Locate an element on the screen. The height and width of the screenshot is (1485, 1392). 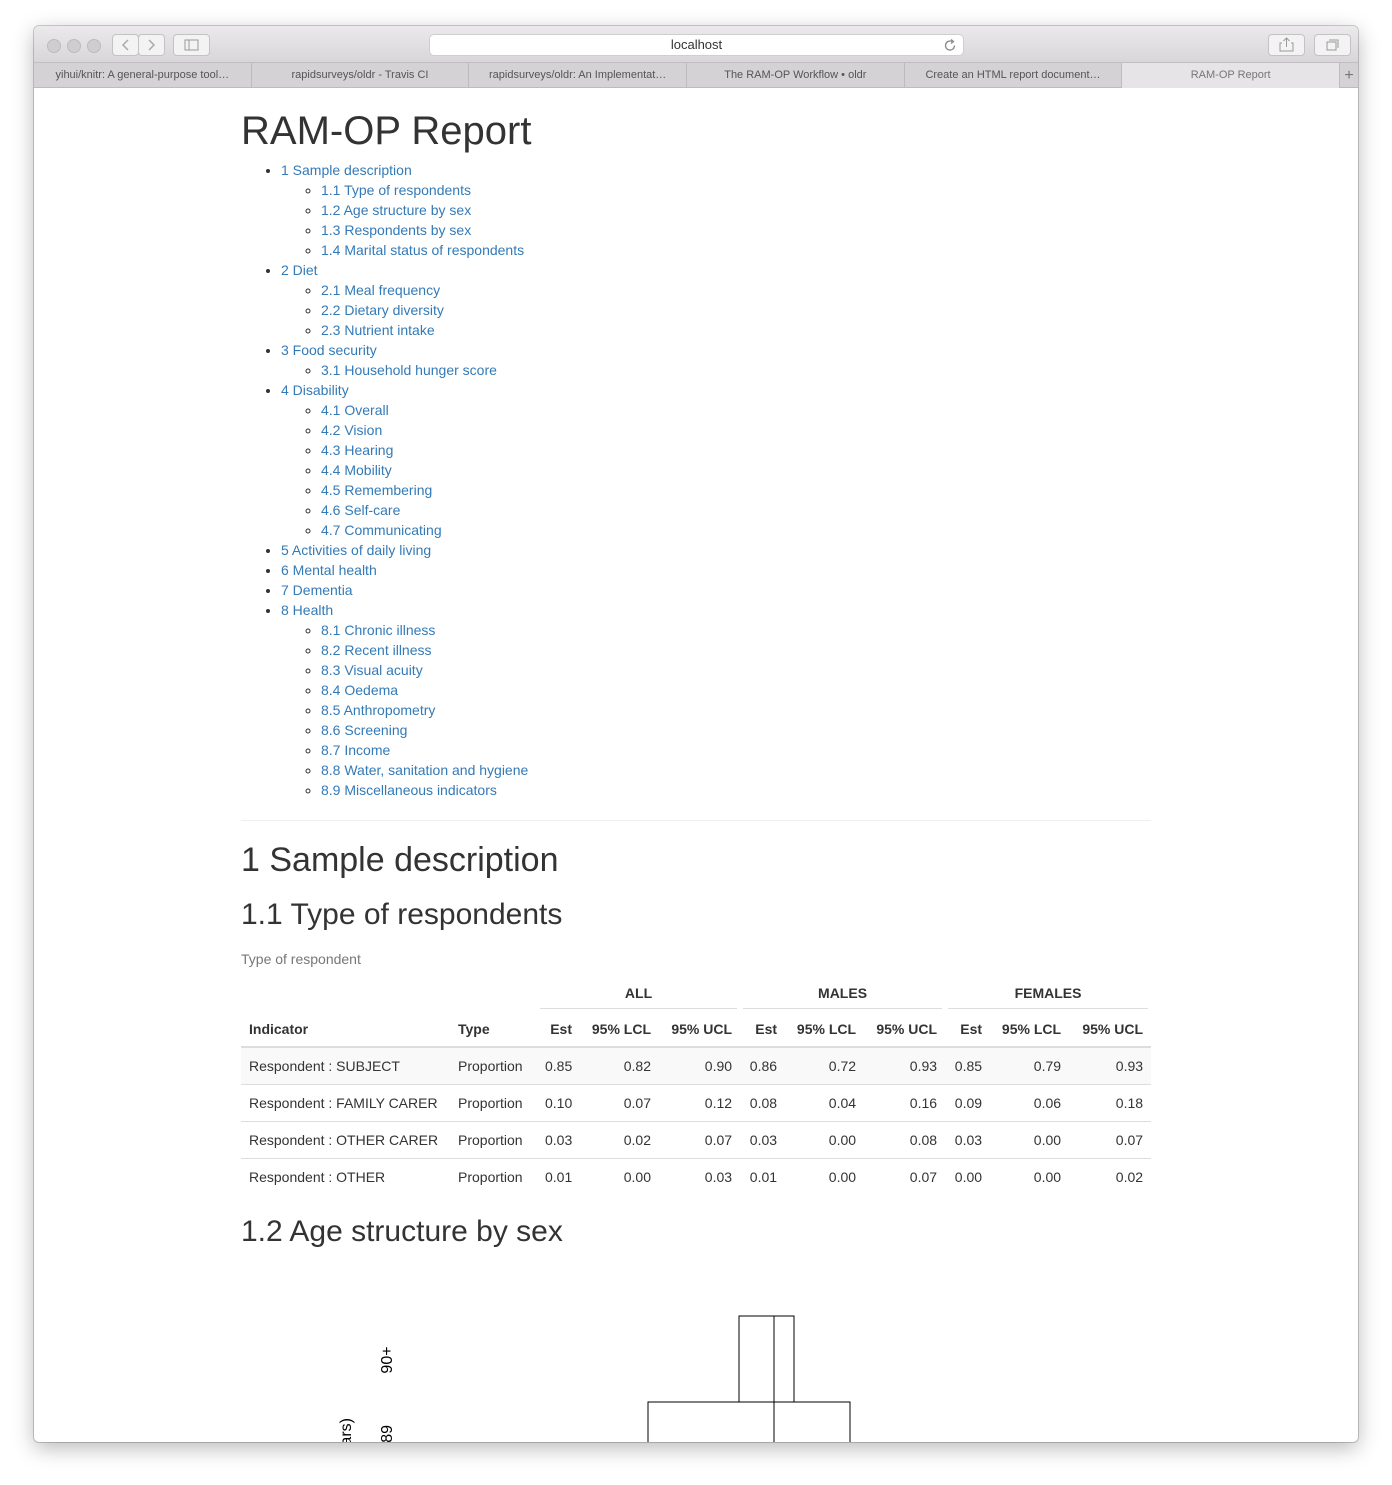
y-tick-label: 90+ is located at coordinates (387, 1359).